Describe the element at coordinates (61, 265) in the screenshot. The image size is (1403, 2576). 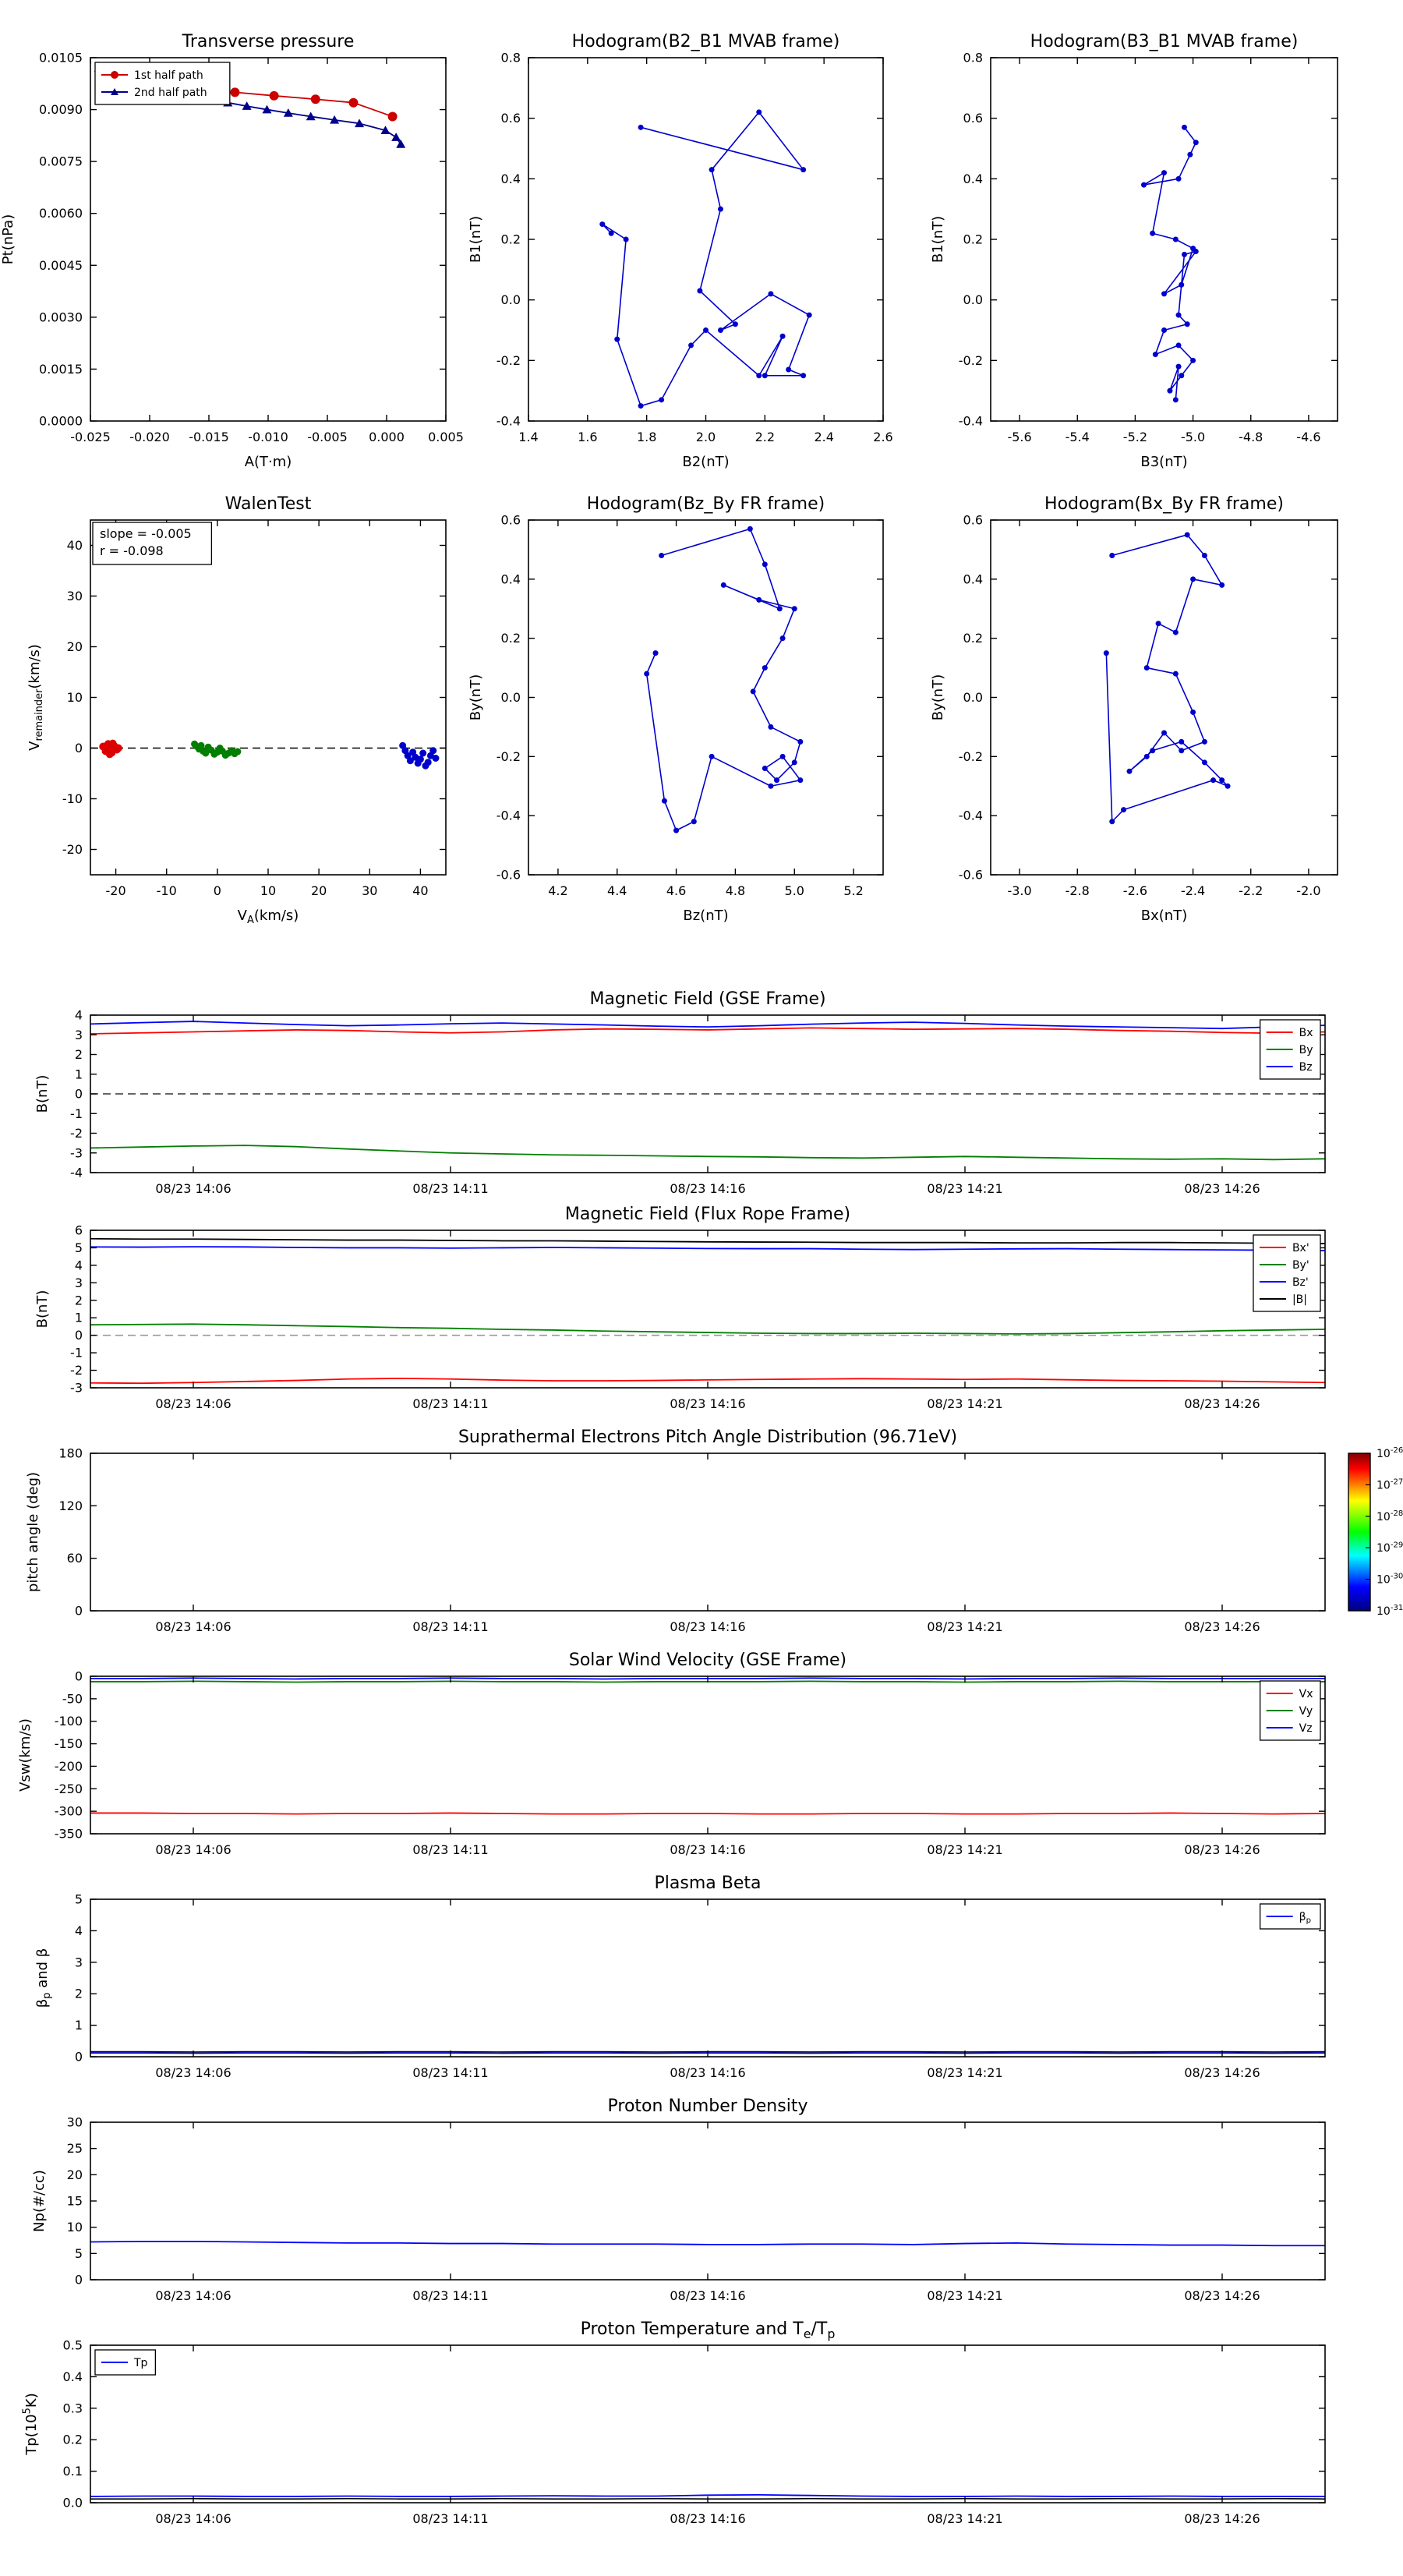
I see `svg-text: 0.0045` at that location.